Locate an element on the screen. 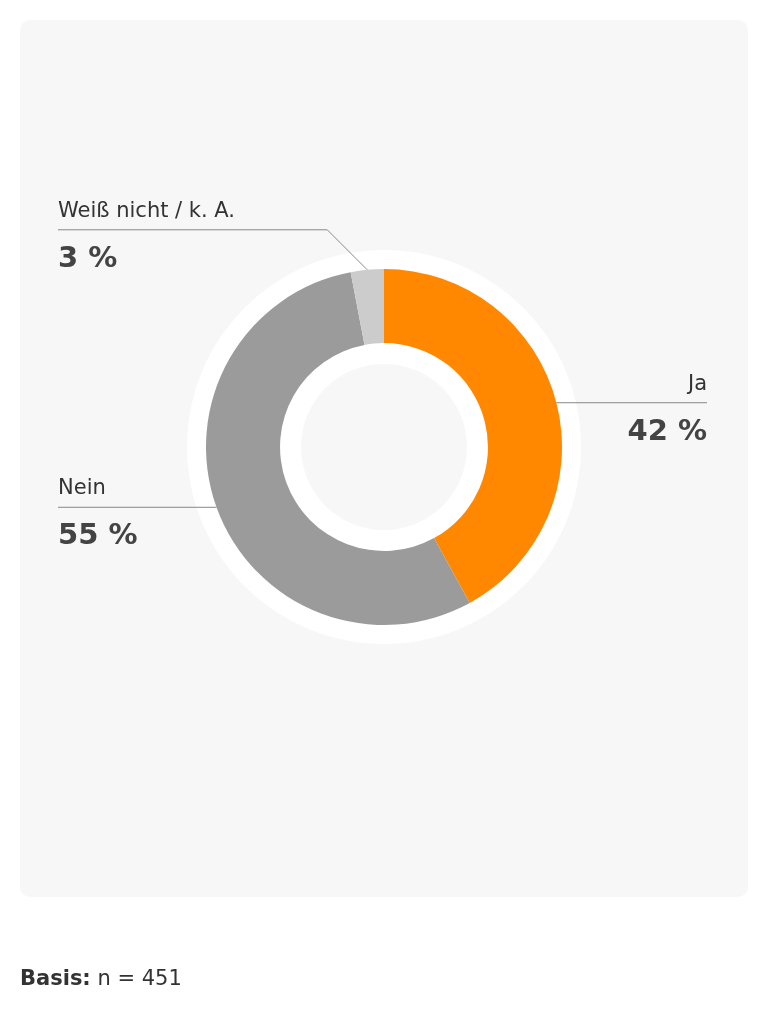 Image resolution: width=768 pixels, height=1024 pixels. data-label: 55 % is located at coordinates (98, 534).